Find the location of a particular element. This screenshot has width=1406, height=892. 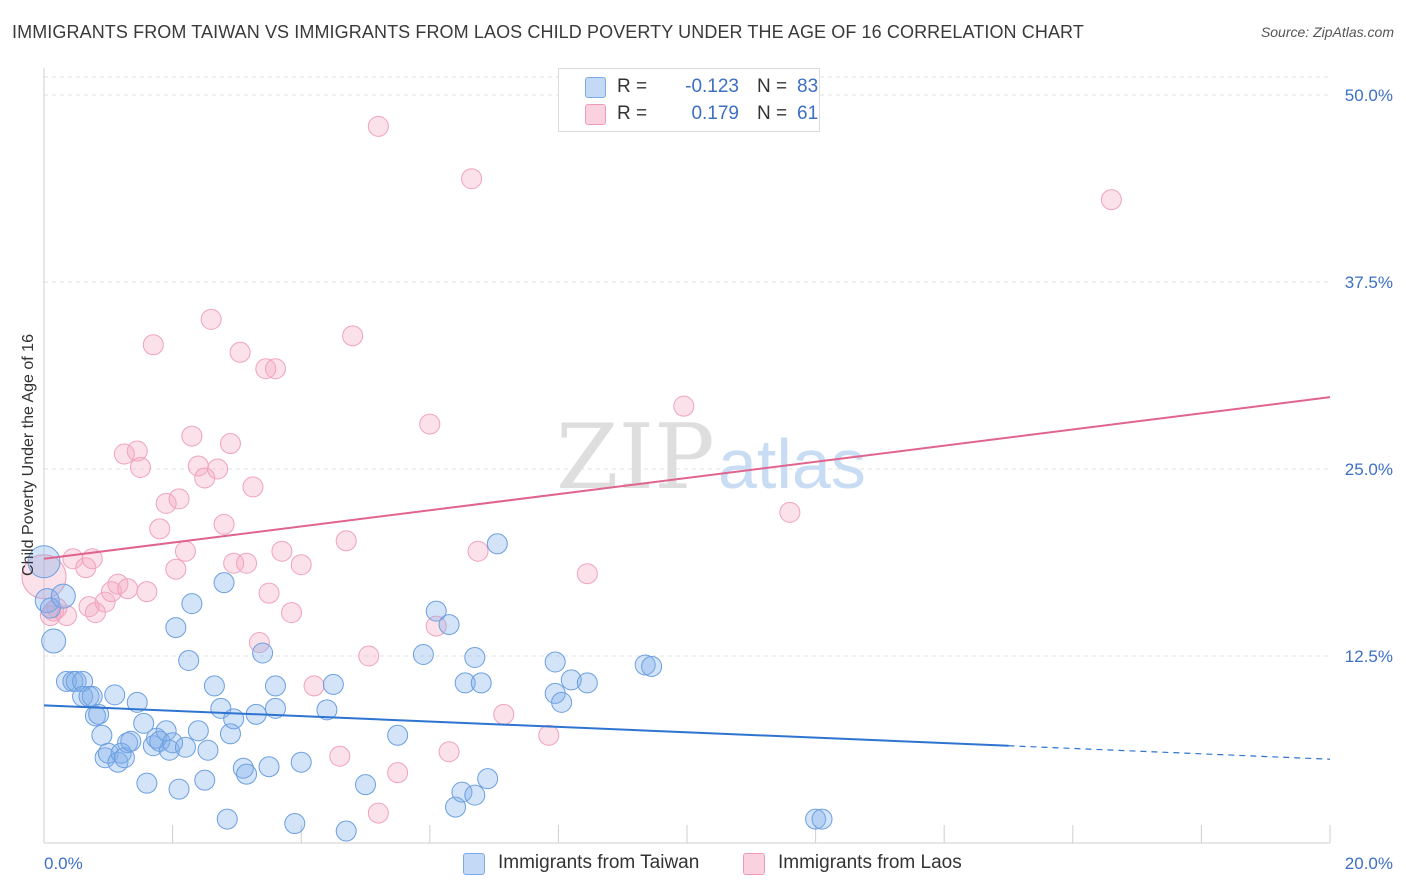

taiwan-swatch is located at coordinates (595, 87).